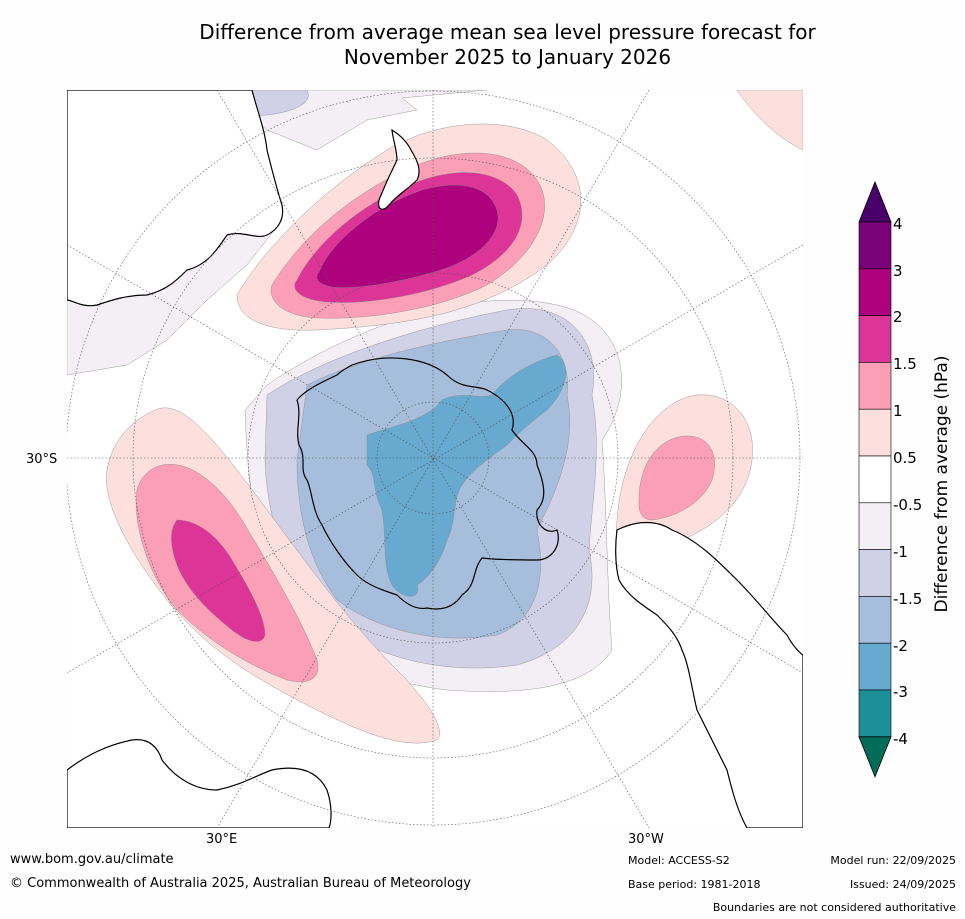 The height and width of the screenshot is (919, 965). Describe the element at coordinates (908, 599) in the screenshot. I see `colorbar-tick: -1.5` at that location.